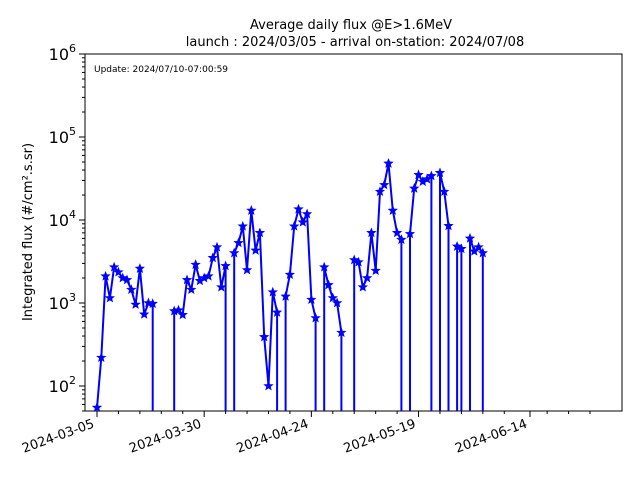  What do you see at coordinates (72, 131) in the screenshot?
I see `y-tick-exponent: 5` at bounding box center [72, 131].